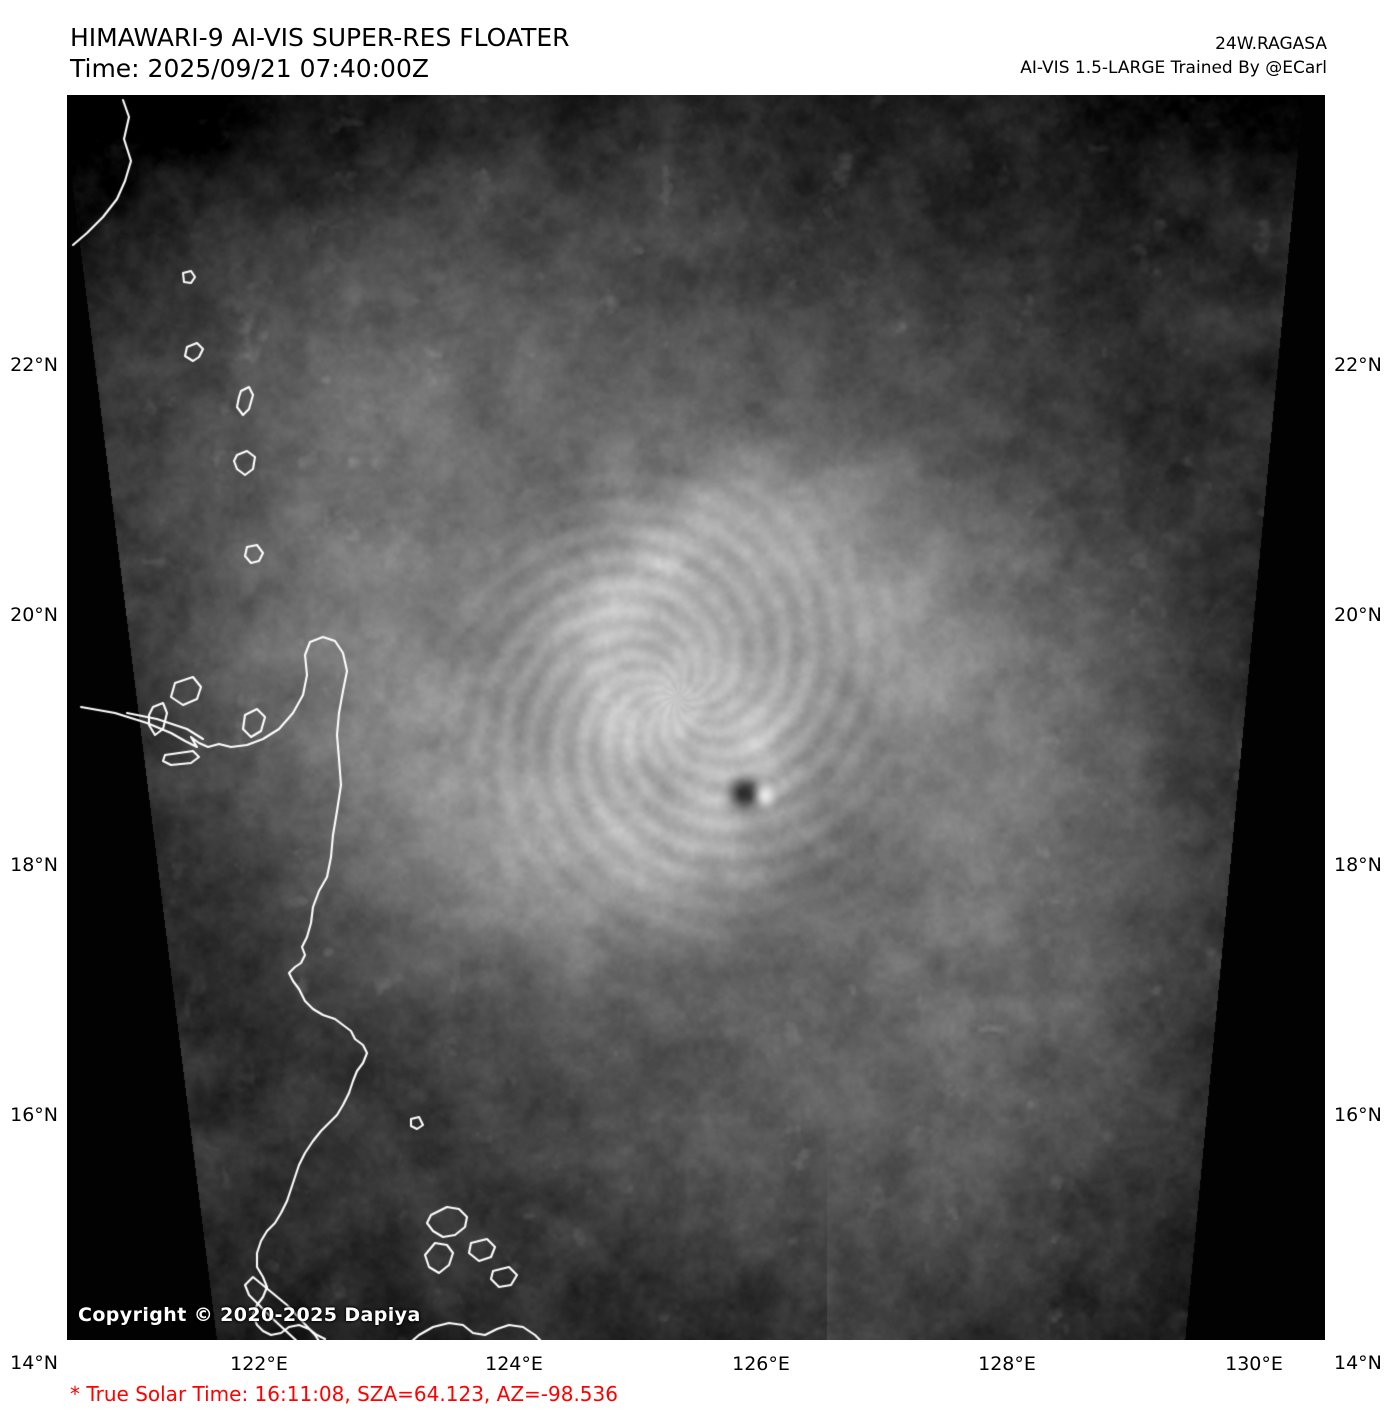 The width and height of the screenshot is (1393, 1425). What do you see at coordinates (1254, 1364) in the screenshot?
I see `lon-tick-label-130: 130°E` at bounding box center [1254, 1364].